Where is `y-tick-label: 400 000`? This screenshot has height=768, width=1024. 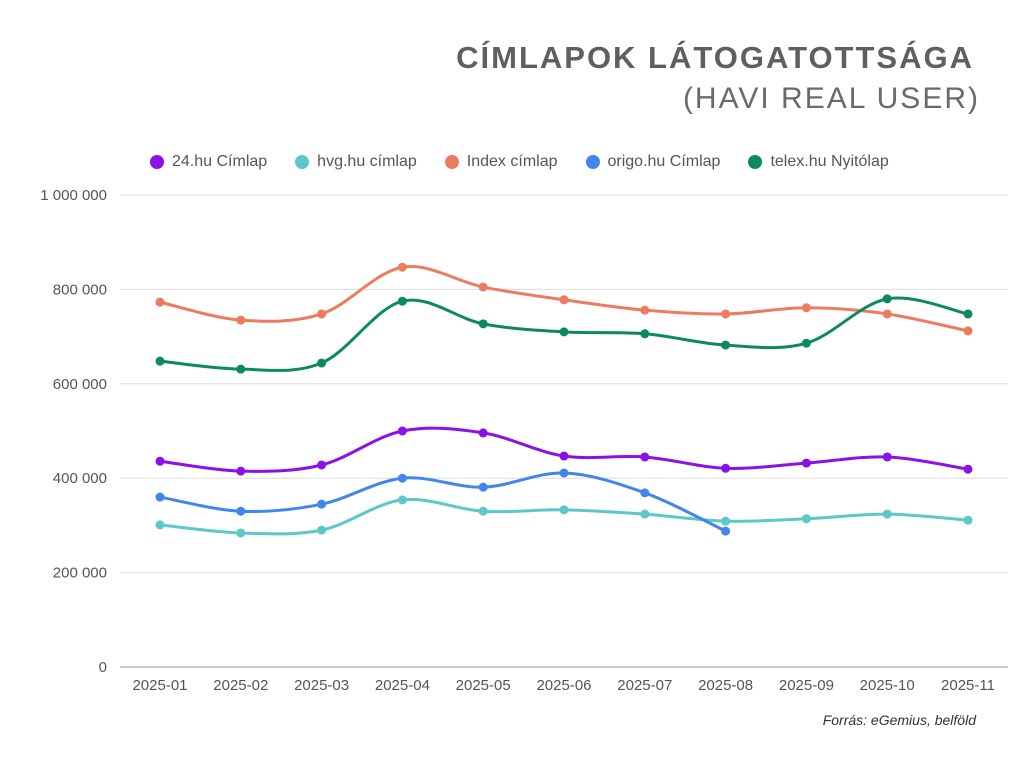 y-tick-label: 400 000 is located at coordinates (80, 478).